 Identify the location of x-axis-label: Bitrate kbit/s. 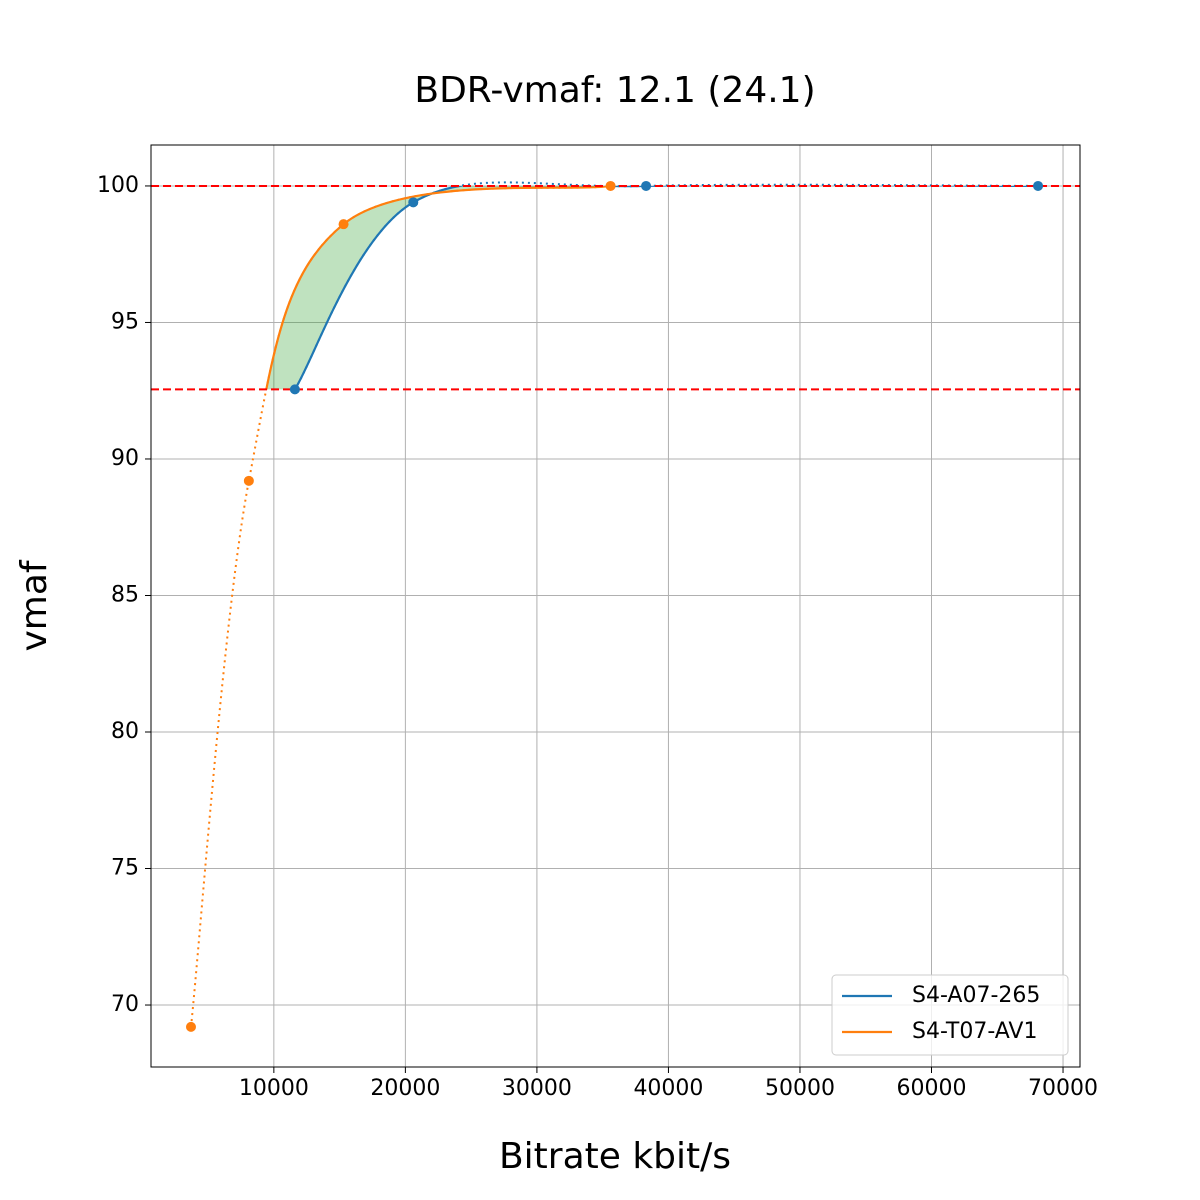
(615, 1156).